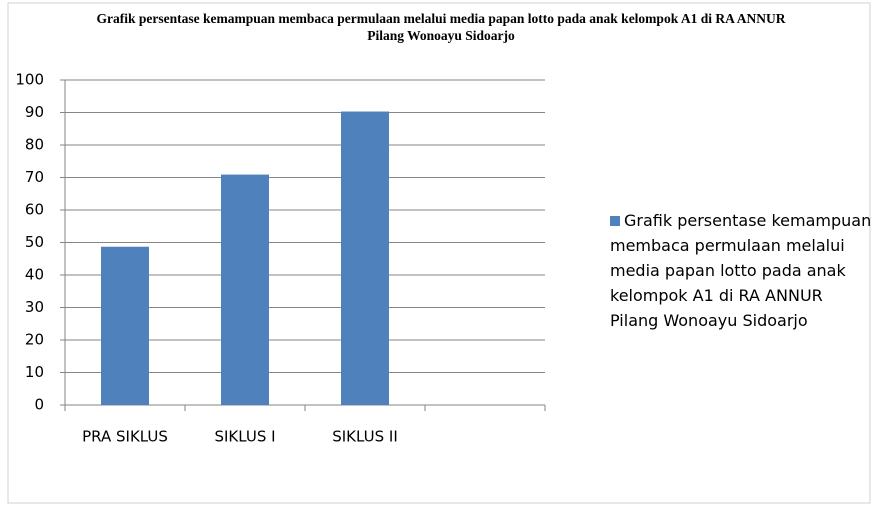 The image size is (872, 505). Describe the element at coordinates (29, 80) in the screenshot. I see `y-tick-label: 100` at that location.